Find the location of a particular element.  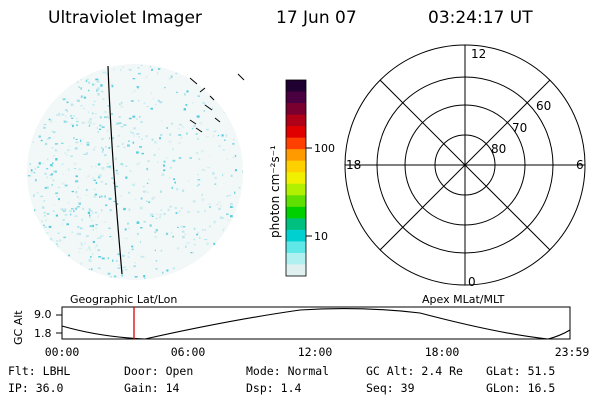

info-mode: Mode: Normal is located at coordinates (288, 371).